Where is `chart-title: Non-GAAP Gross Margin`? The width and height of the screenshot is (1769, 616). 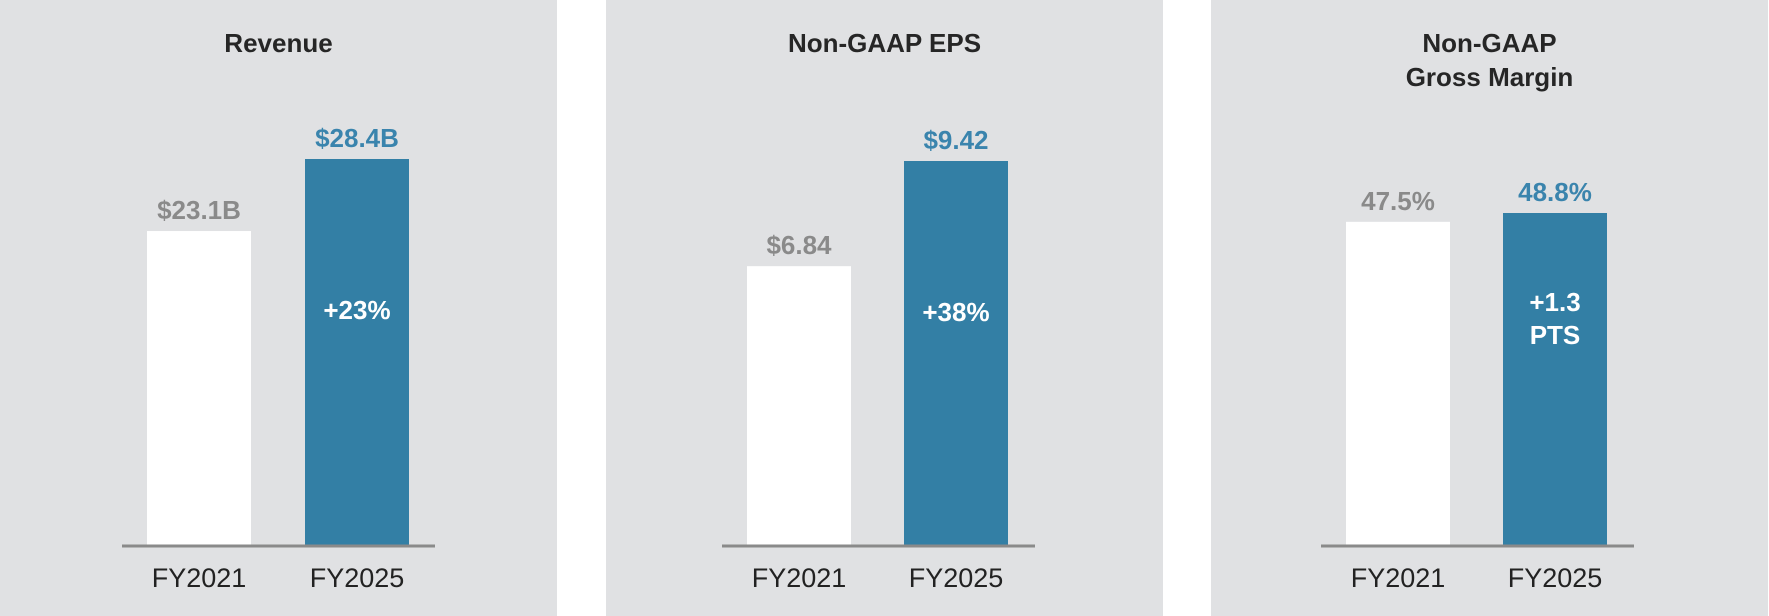 chart-title: Non-GAAP Gross Margin is located at coordinates (1489, 60).